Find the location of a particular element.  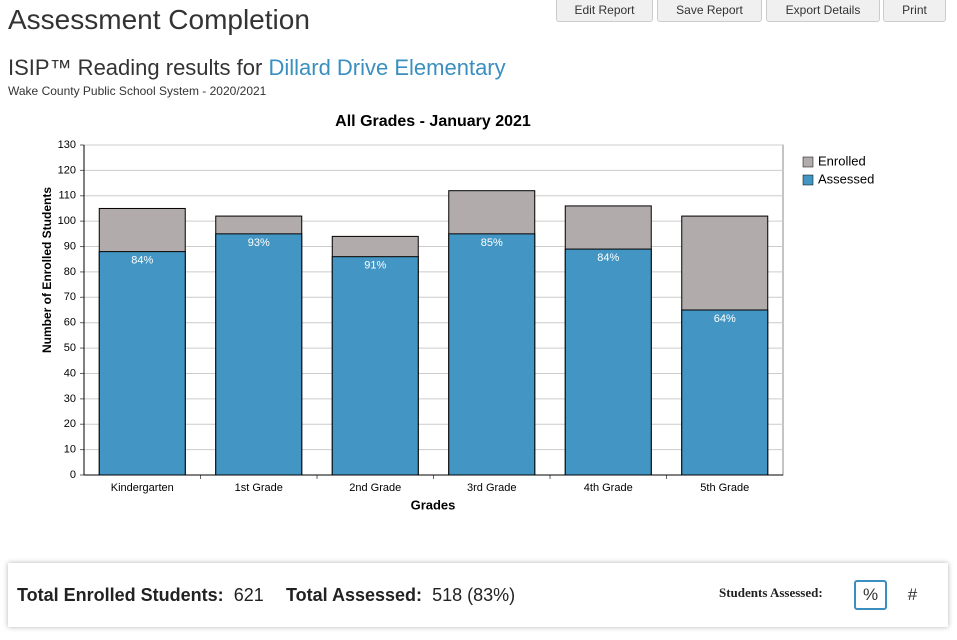

x-tick-label: 4th Grade is located at coordinates (608, 488).